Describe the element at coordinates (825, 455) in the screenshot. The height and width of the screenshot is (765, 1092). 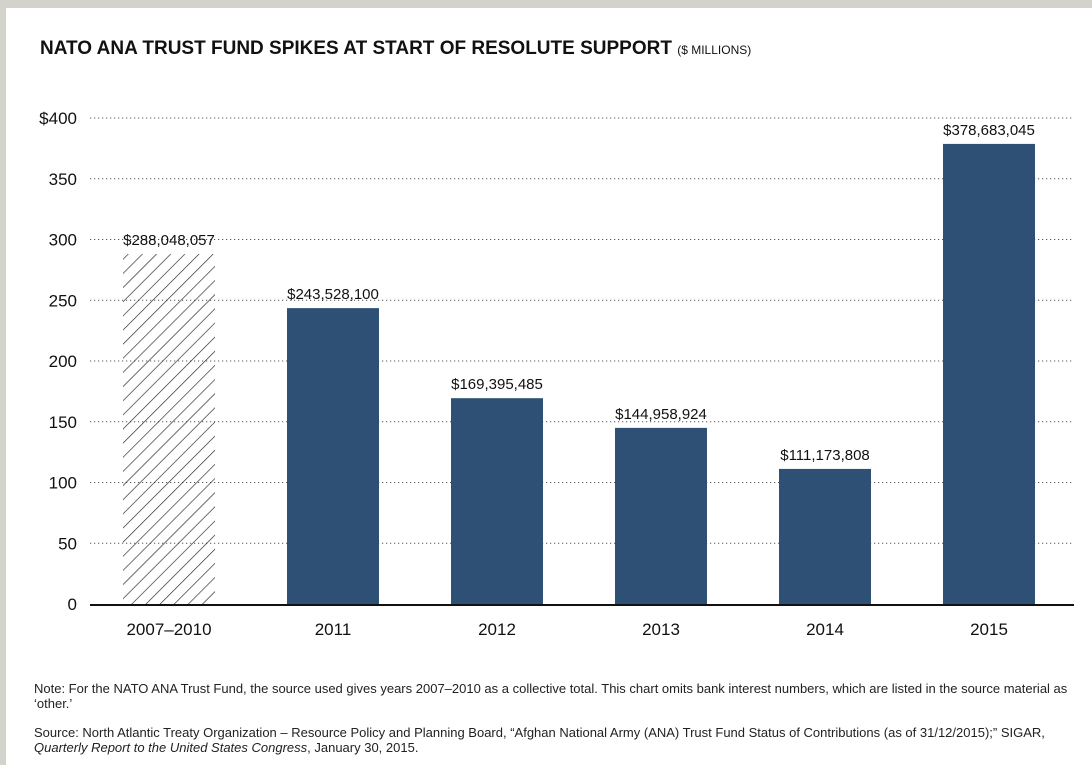
I see `data-label: $111,173,808` at that location.